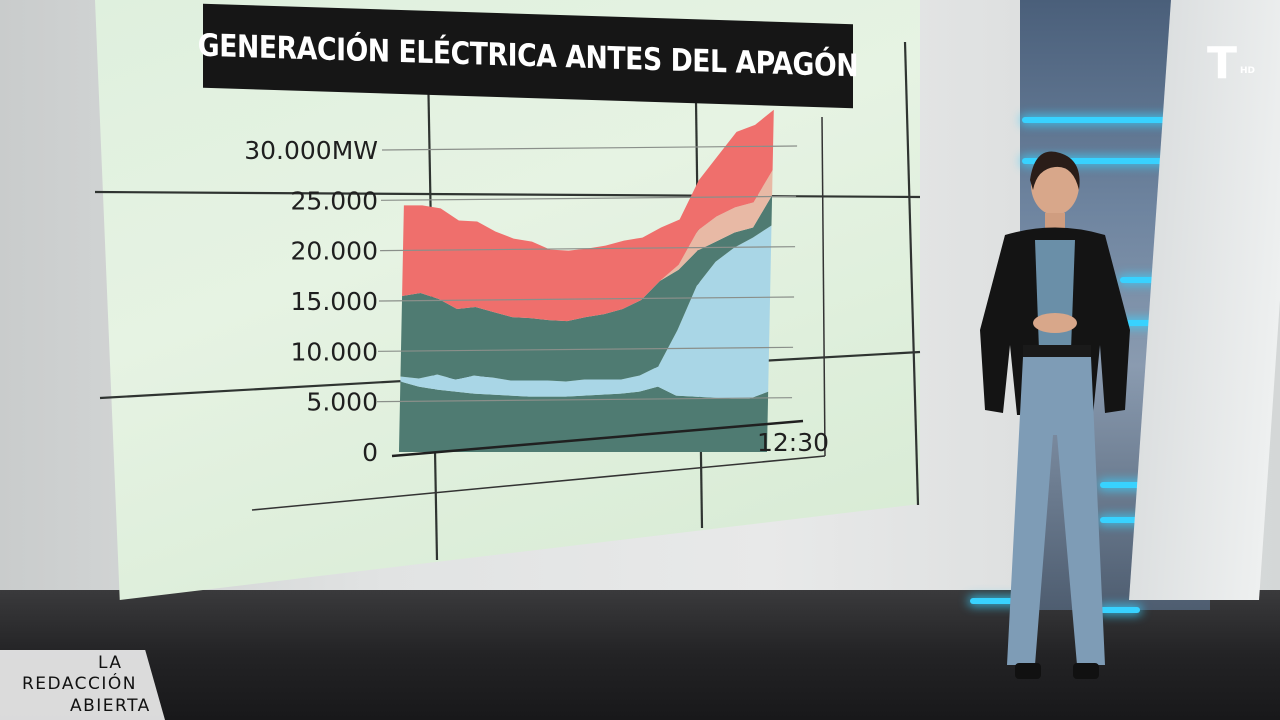  Describe the element at coordinates (334, 251) in the screenshot. I see `y-tick-label: 20.000` at that location.